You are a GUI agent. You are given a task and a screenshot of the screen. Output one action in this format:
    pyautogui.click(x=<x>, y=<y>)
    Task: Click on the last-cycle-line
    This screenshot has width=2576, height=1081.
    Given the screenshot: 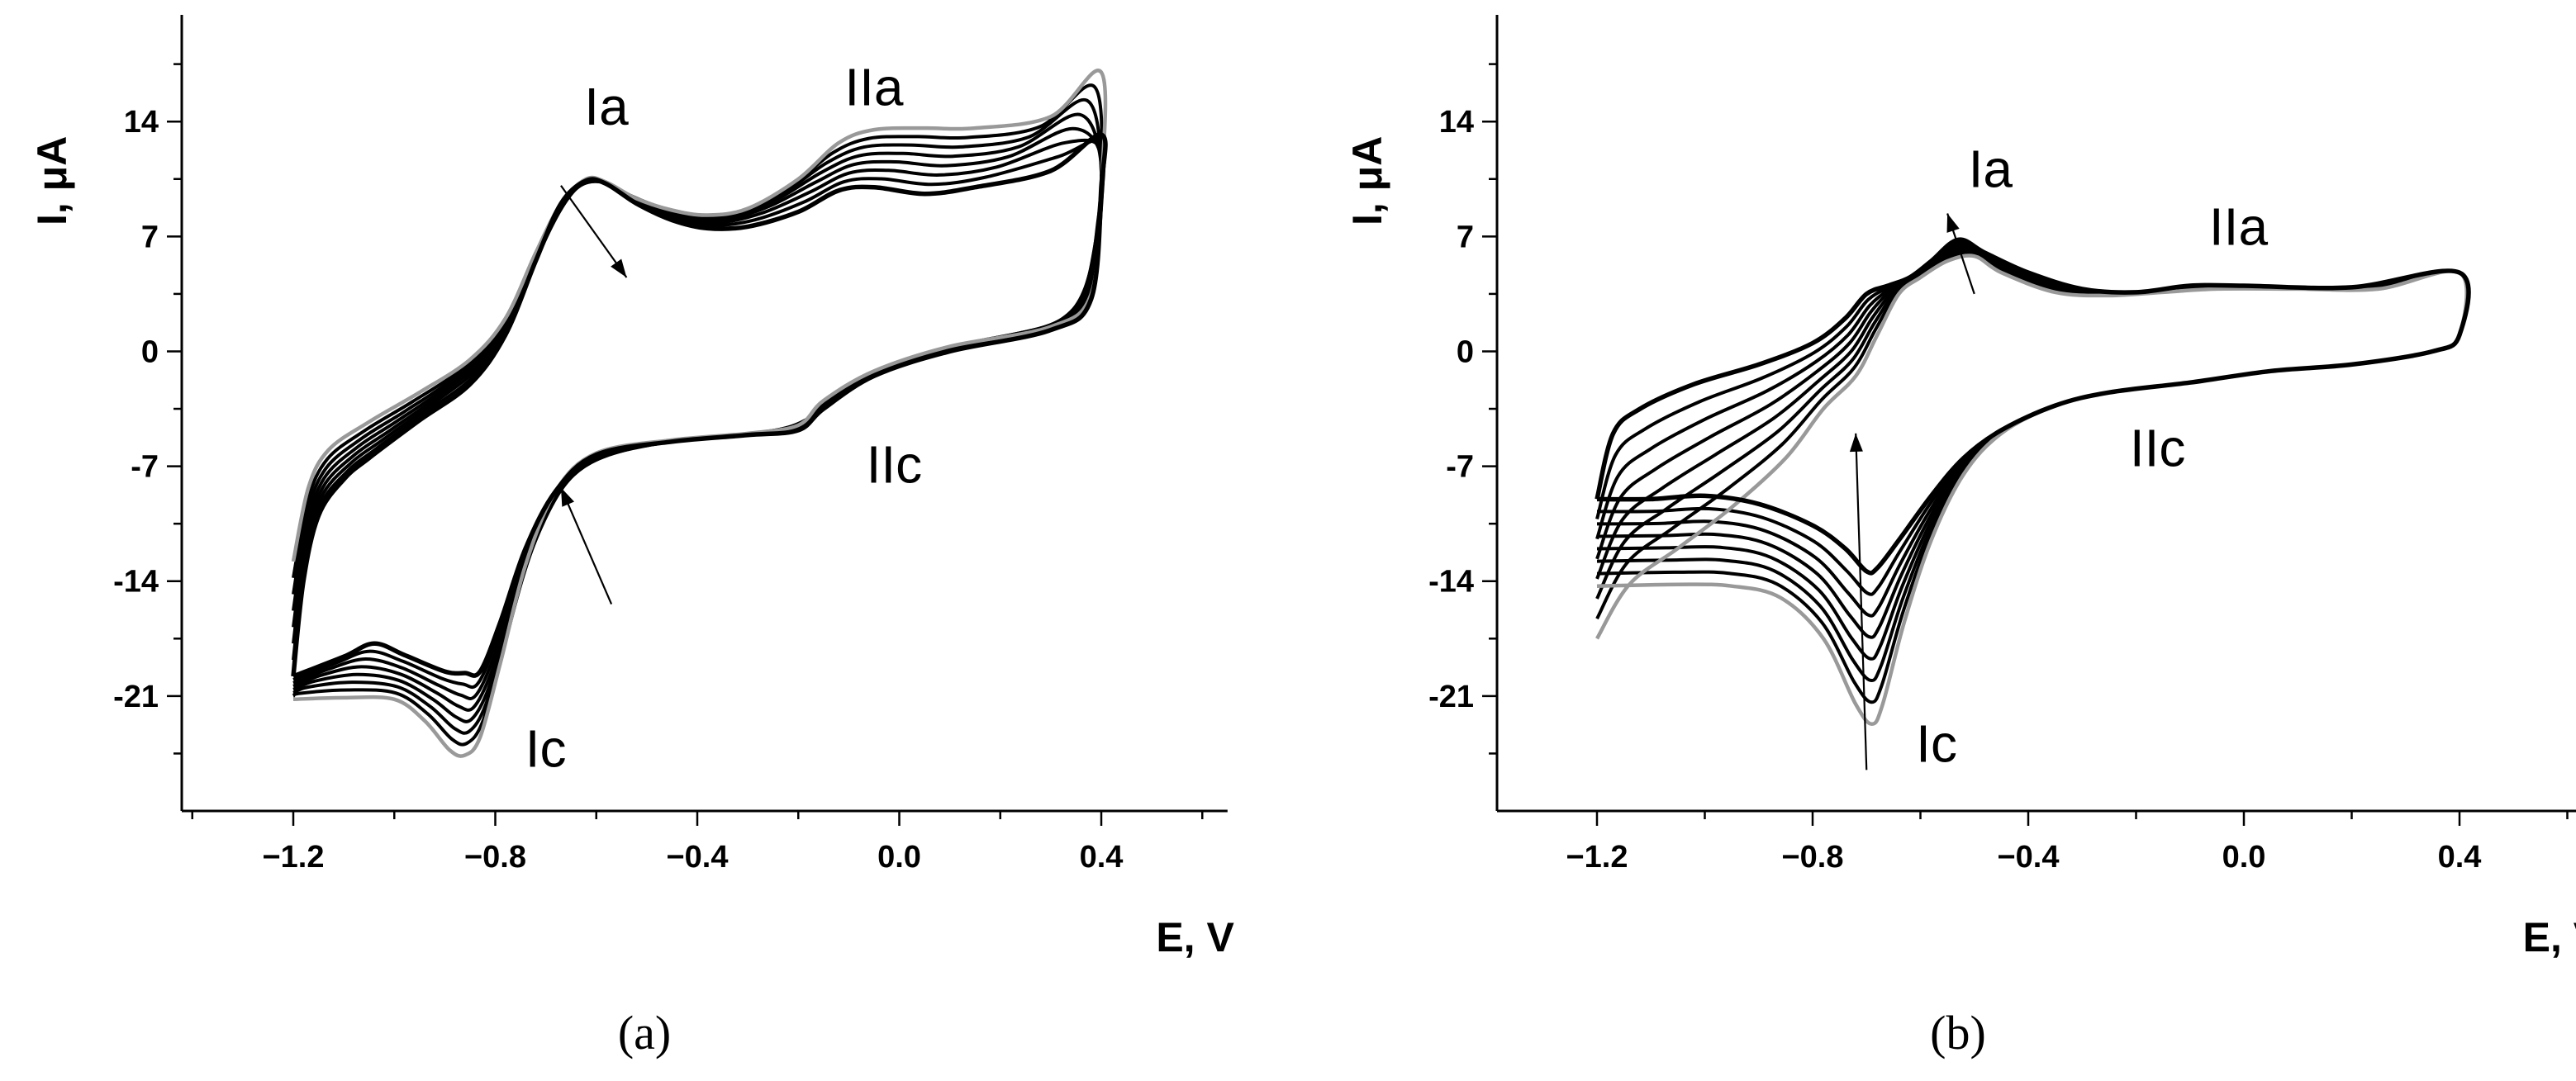 What is the action you would take?
    pyautogui.click(x=2033, y=407)
    